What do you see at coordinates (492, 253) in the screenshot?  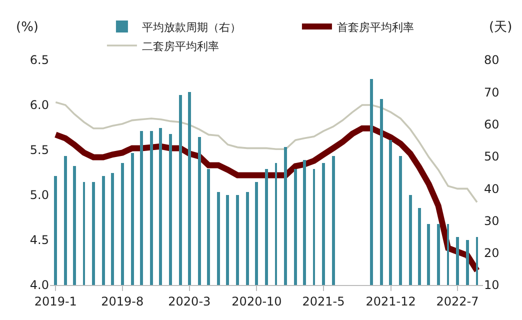 I see `y2-tick-label: 20` at bounding box center [492, 253].